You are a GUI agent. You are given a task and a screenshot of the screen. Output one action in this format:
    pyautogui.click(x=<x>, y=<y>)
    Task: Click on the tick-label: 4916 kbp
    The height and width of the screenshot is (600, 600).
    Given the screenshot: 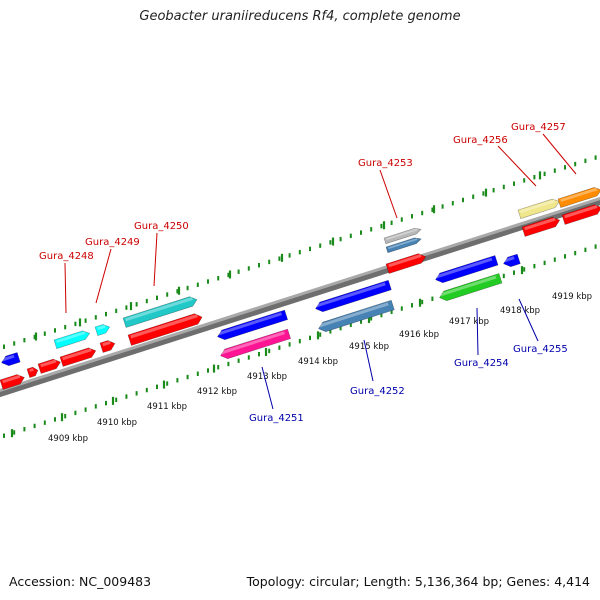 What is the action you would take?
    pyautogui.click(x=419, y=335)
    